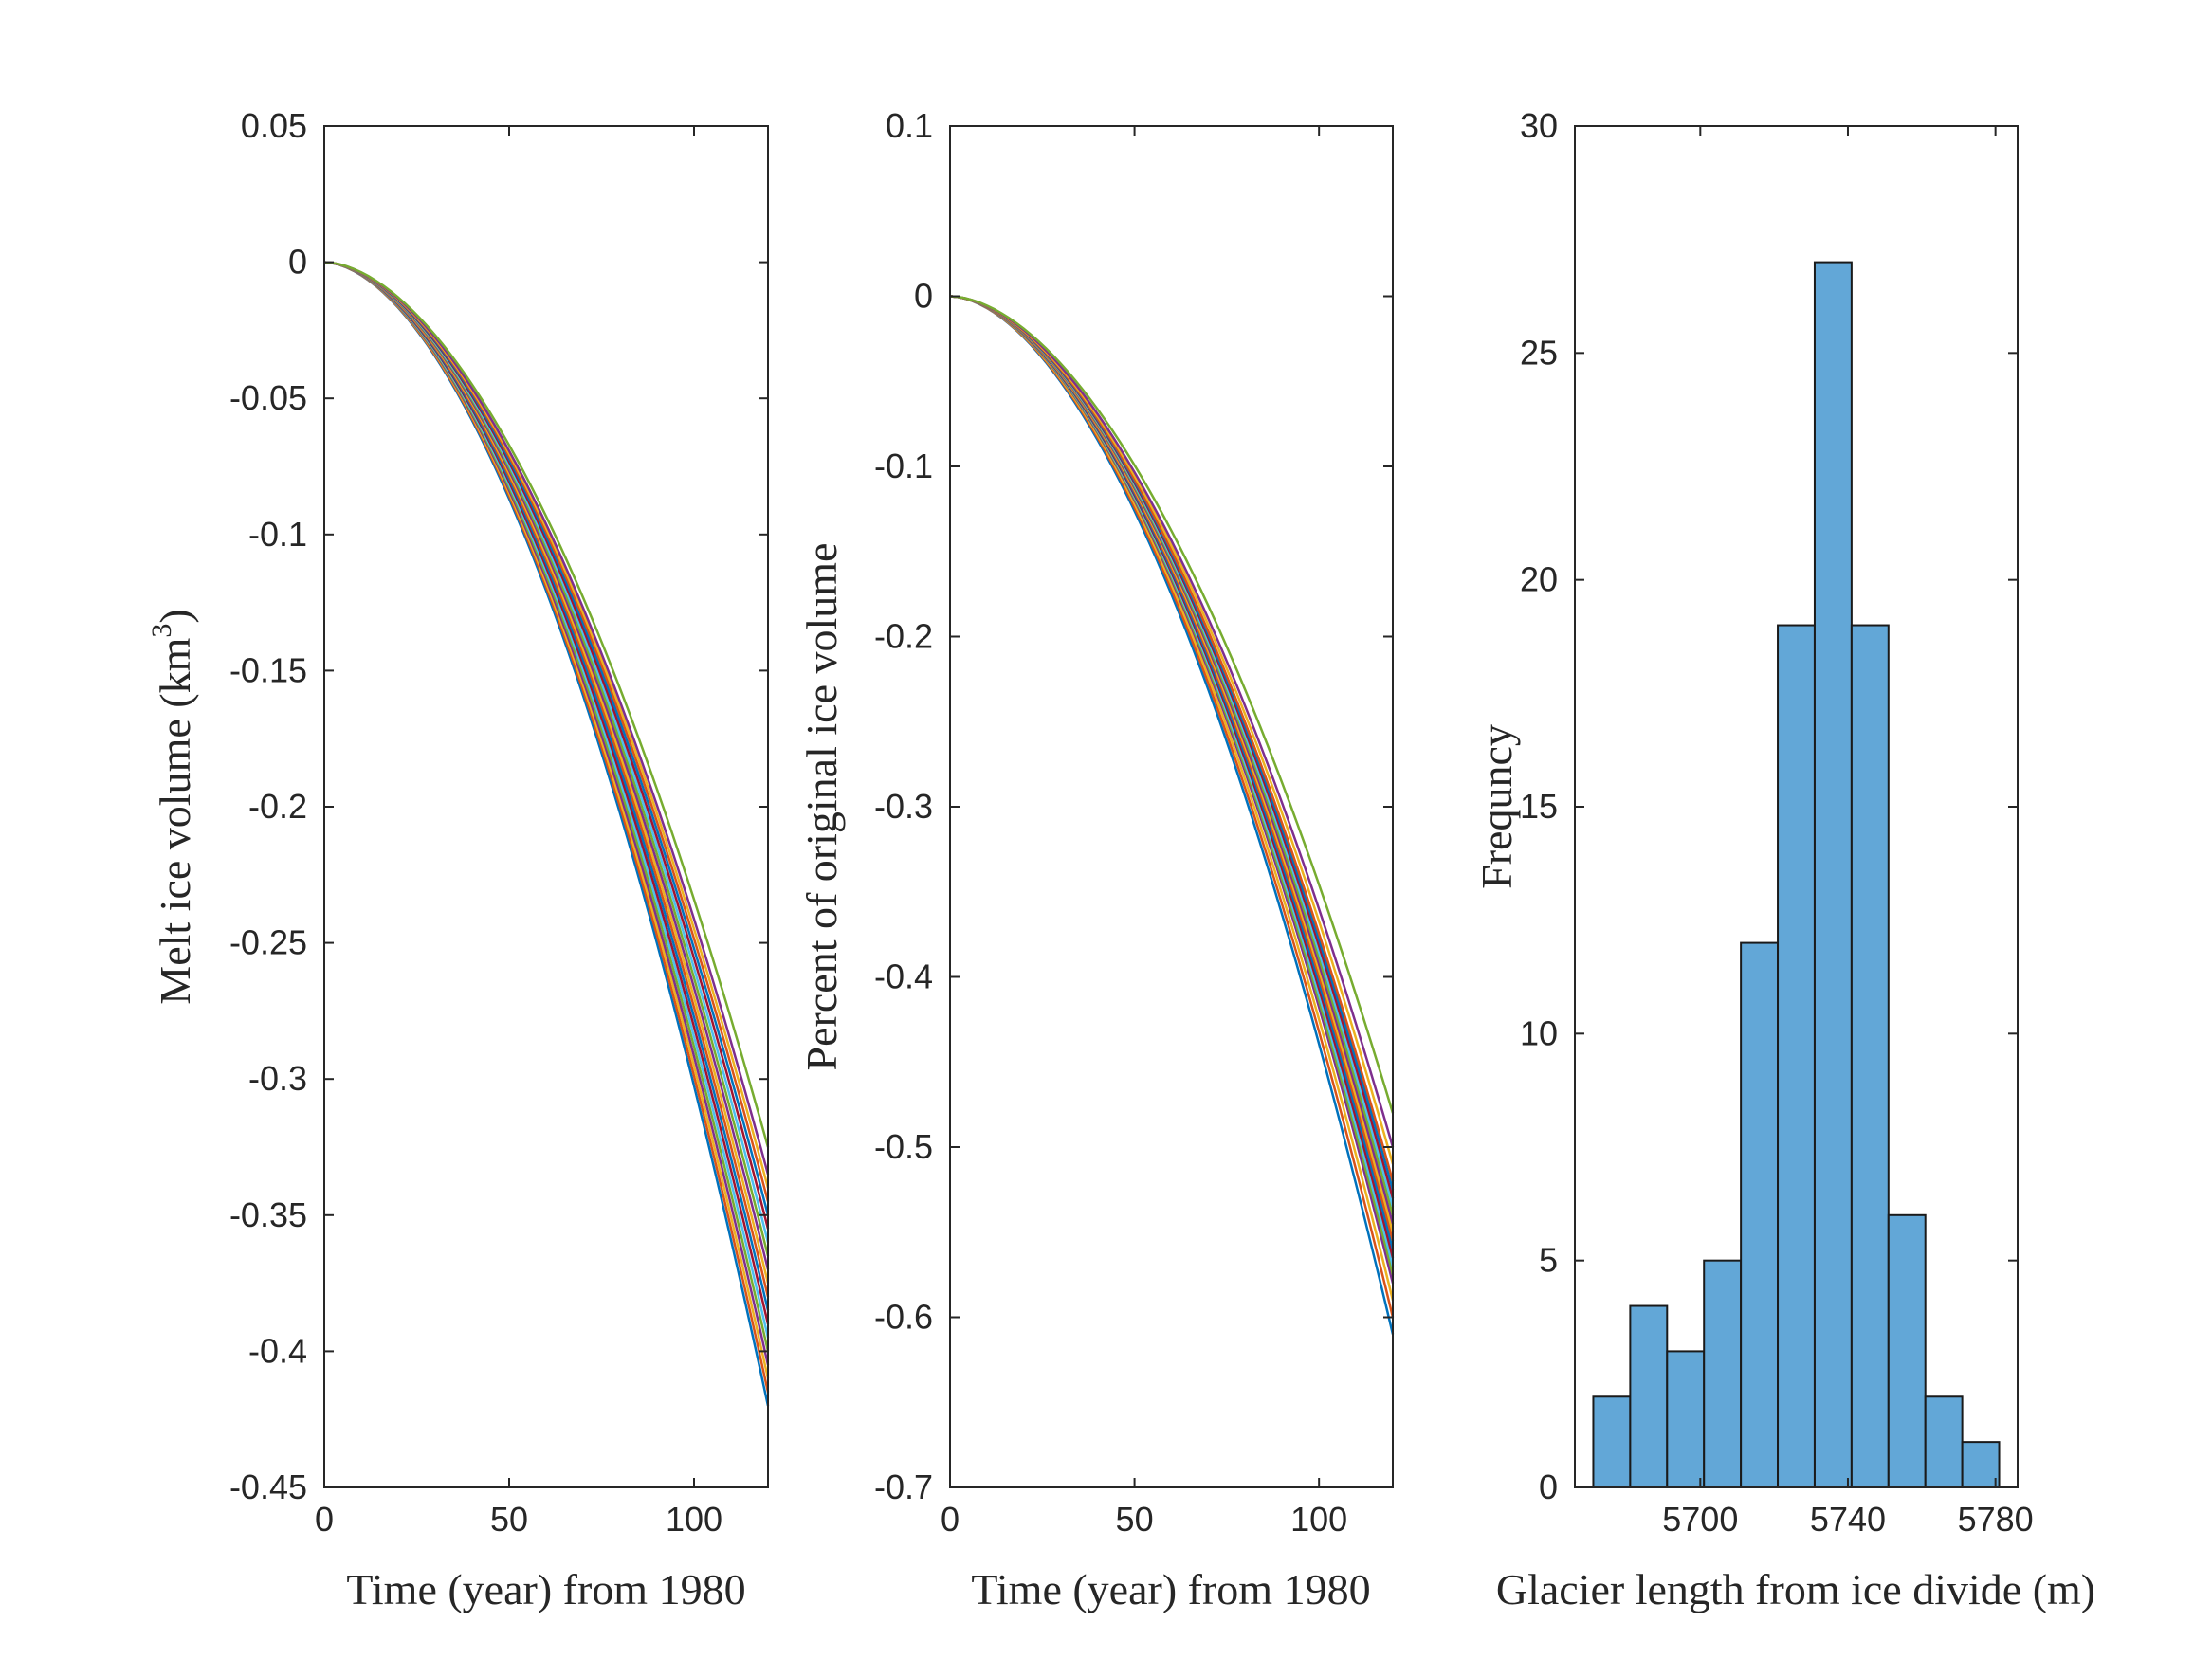 The width and height of the screenshot is (2212, 1659). I want to click on melt-volume-ytick-label: 0, so click(297, 262).